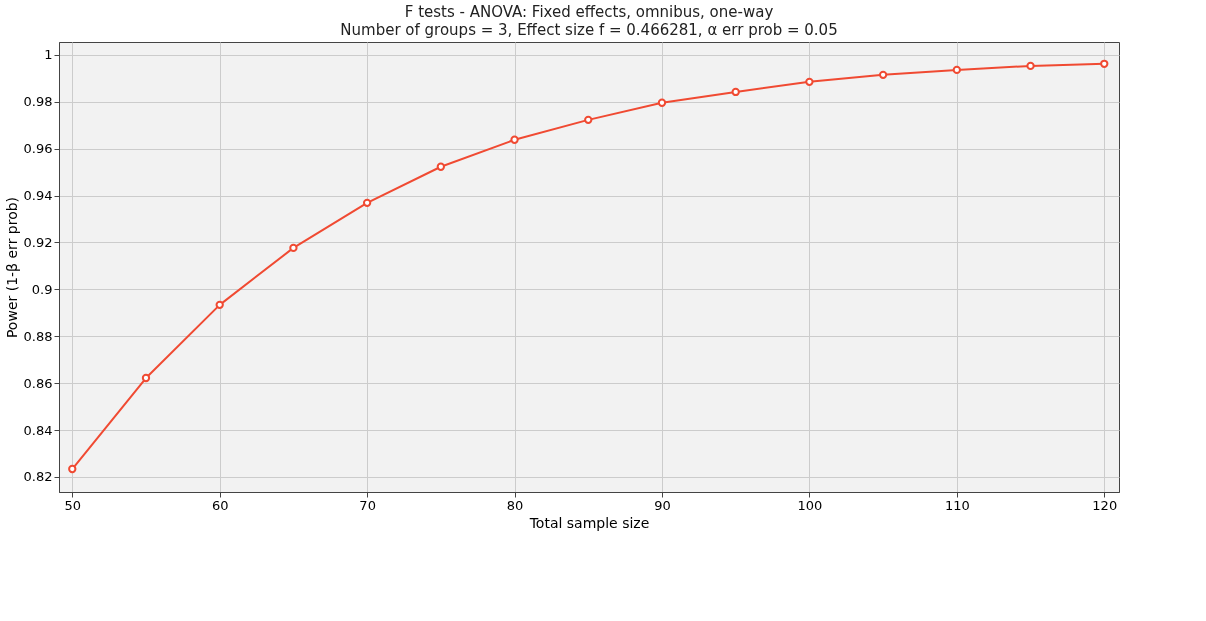  I want to click on chart-title: F tests - ANOVA: Fixed effects, omnibus, one-way, so click(589, 12).